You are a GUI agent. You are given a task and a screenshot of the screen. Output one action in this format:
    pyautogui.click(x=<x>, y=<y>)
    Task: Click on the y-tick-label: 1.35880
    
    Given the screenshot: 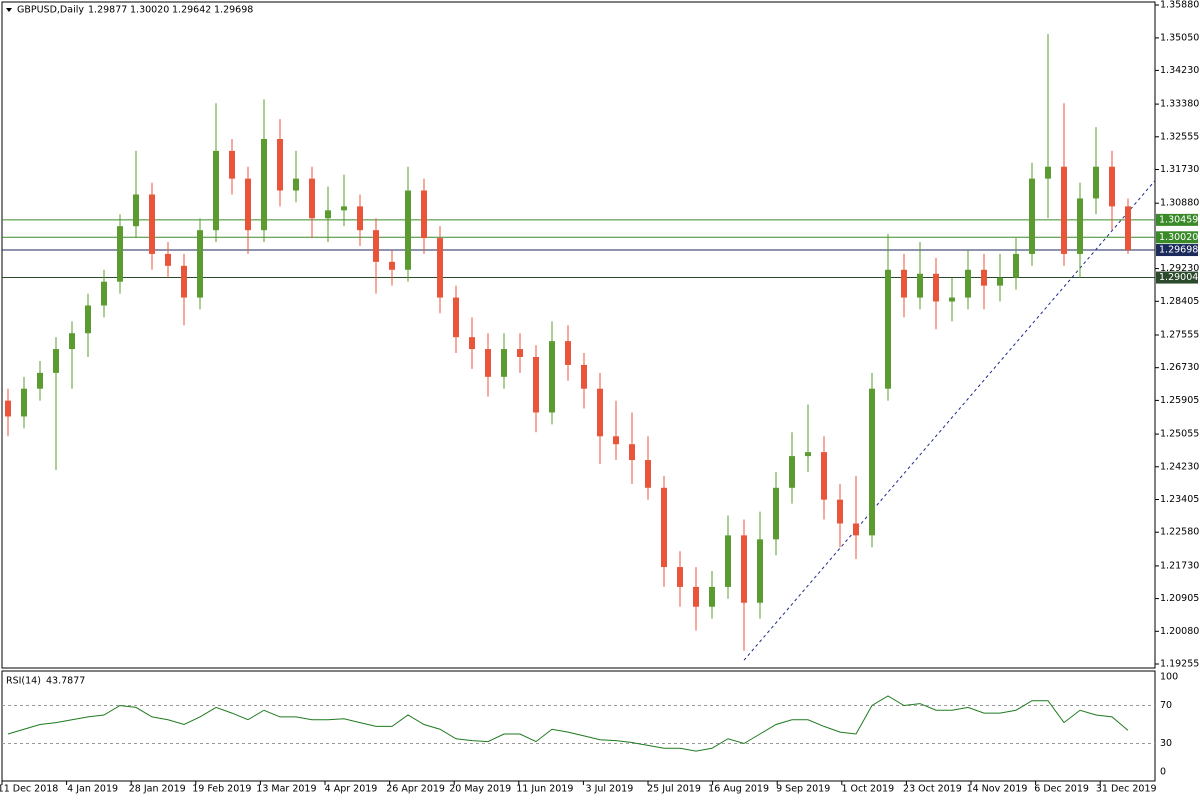 What is the action you would take?
    pyautogui.click(x=1179, y=5)
    